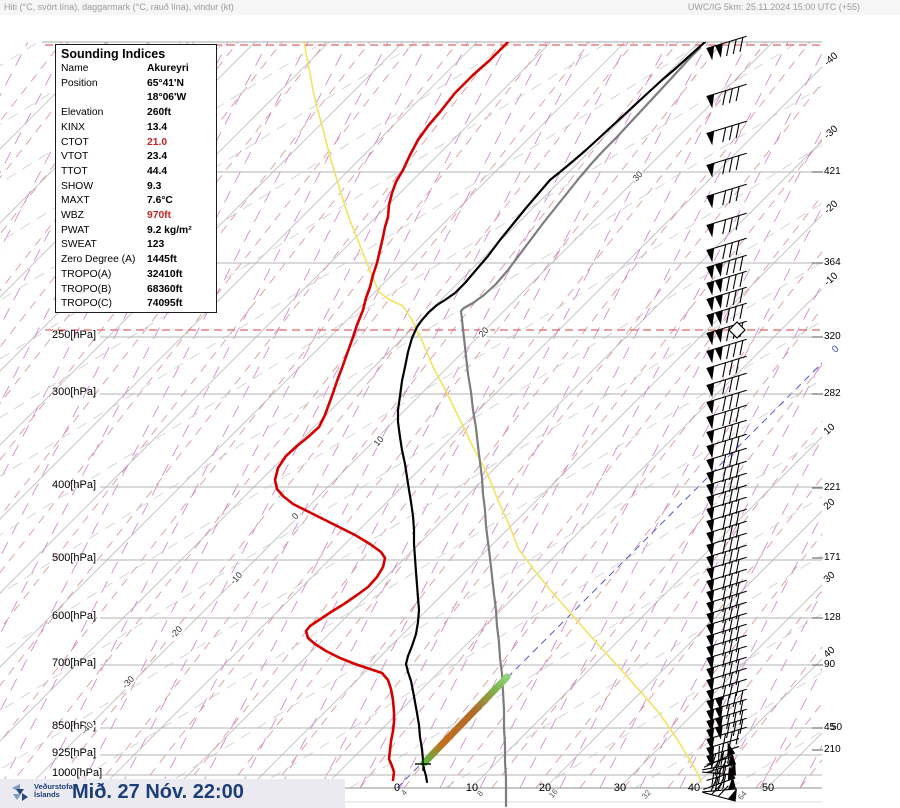 This screenshot has height=808, width=900. Describe the element at coordinates (74, 558) in the screenshot. I see `pressure-axis-label: 500[hPa]` at that location.